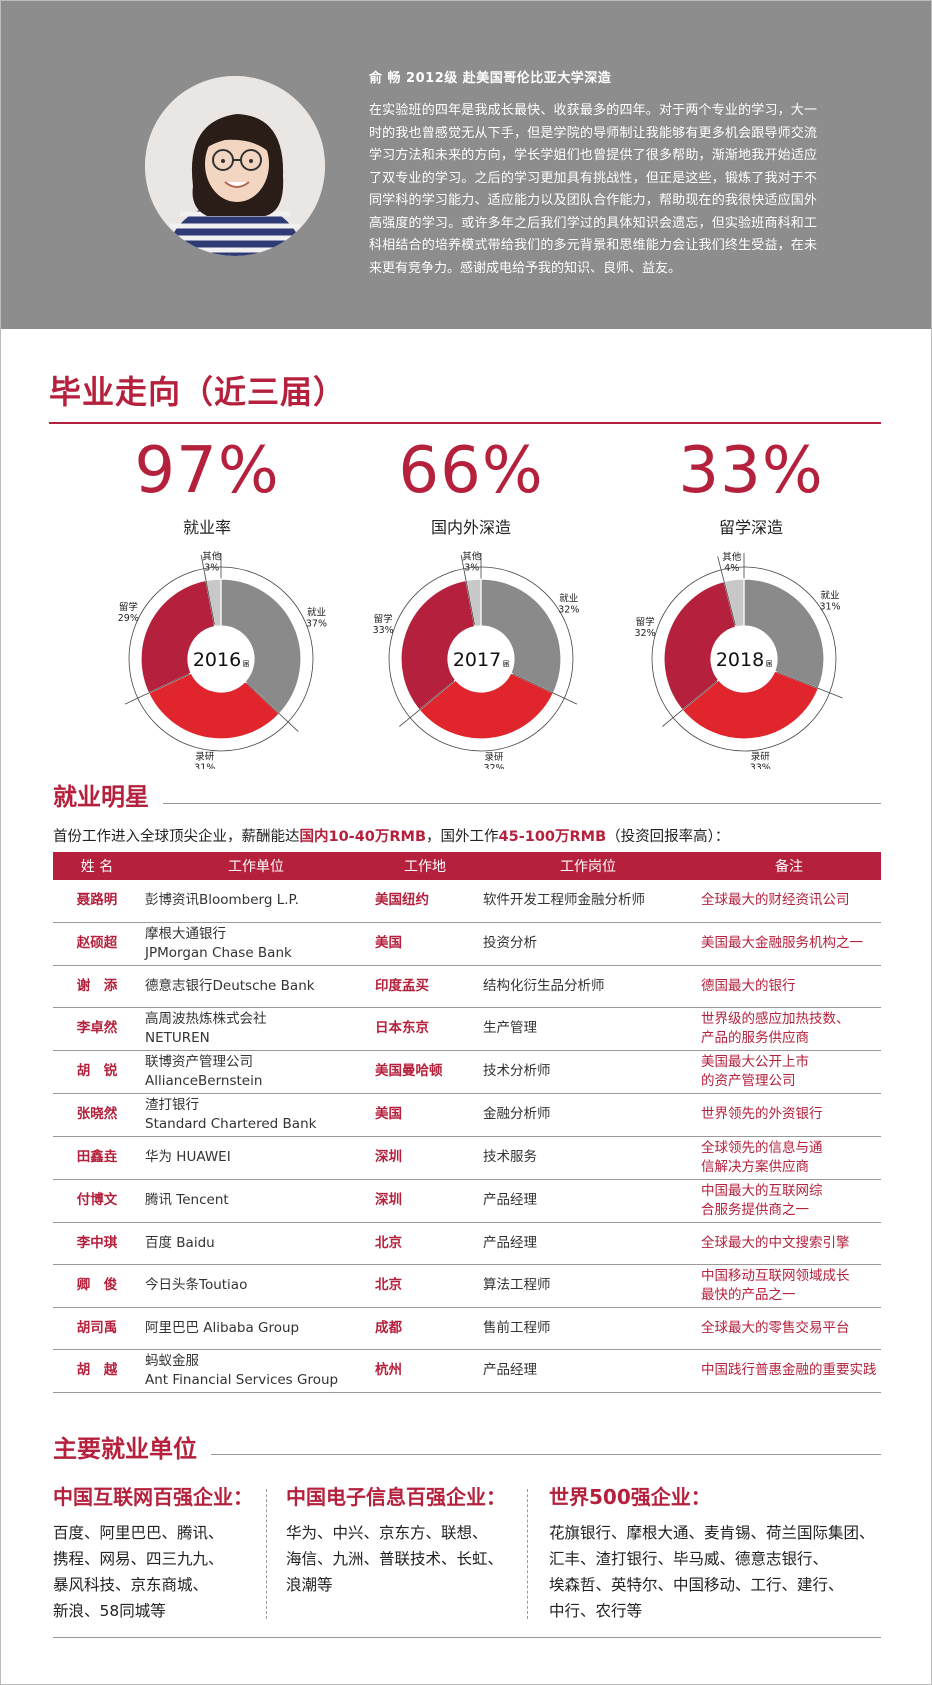  I want to click on destination-title: 毕业走向（近三届）, so click(198, 392).